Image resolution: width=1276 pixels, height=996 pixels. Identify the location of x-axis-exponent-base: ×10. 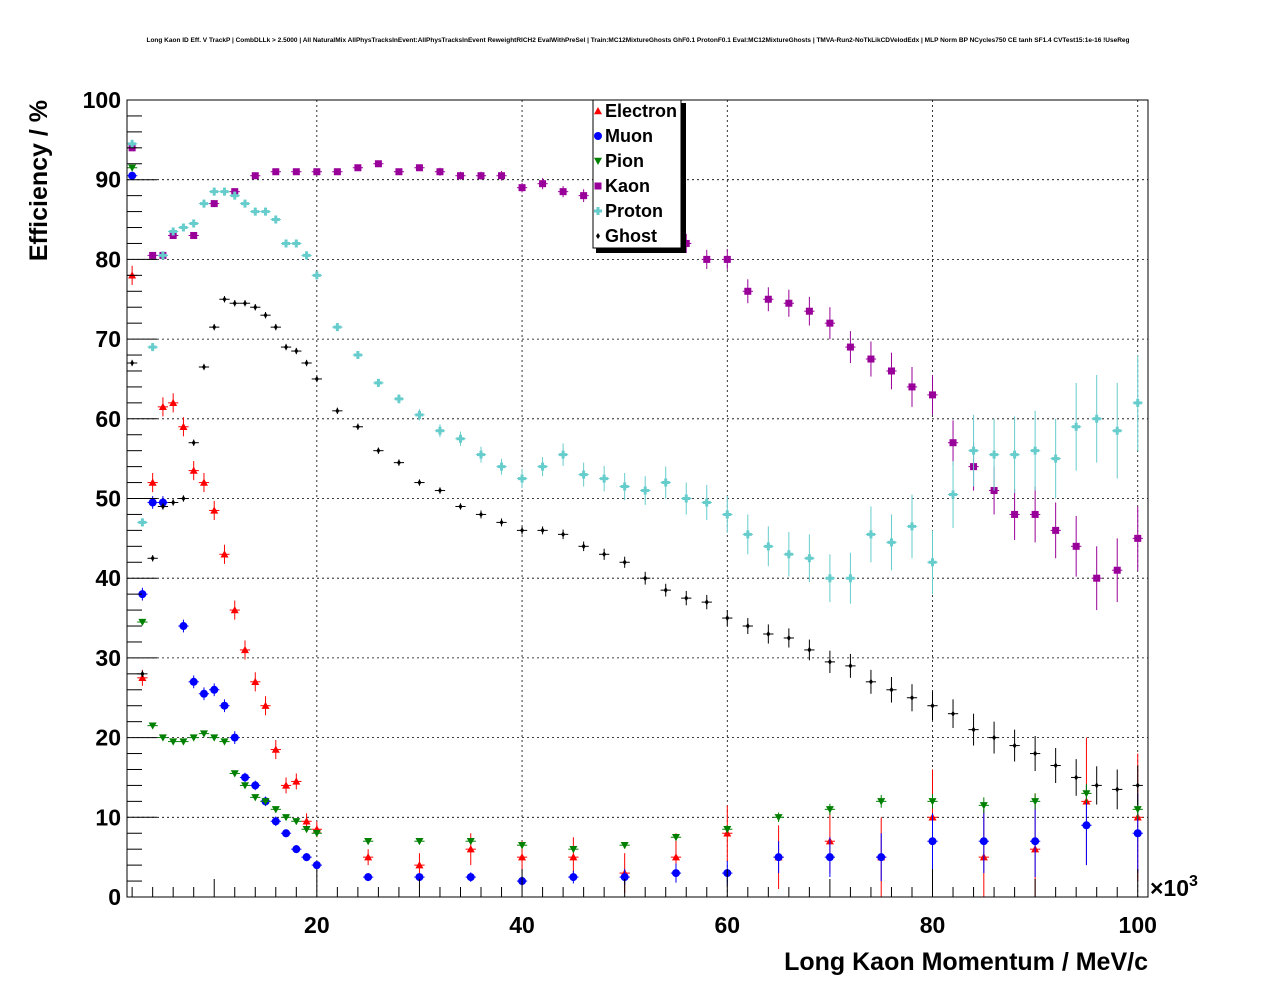
(1169, 888).